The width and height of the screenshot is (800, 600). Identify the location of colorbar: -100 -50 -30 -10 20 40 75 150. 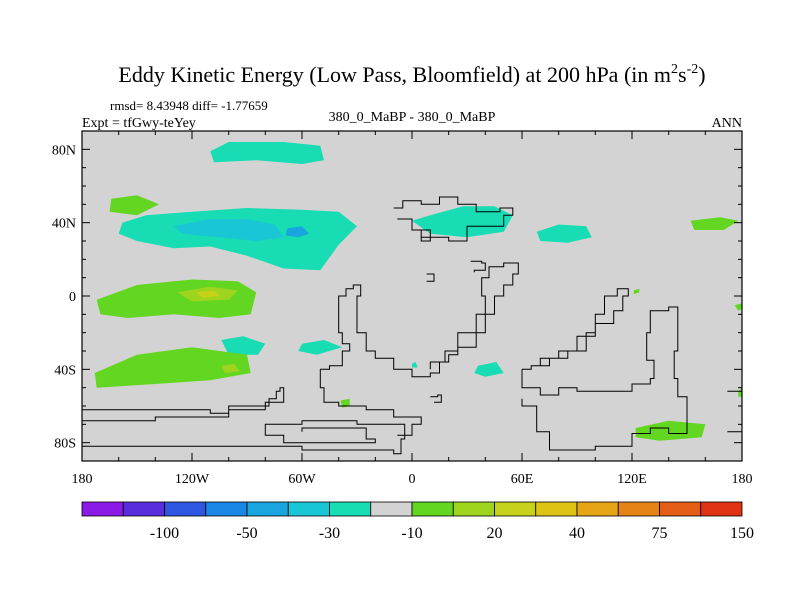
(417, 521).